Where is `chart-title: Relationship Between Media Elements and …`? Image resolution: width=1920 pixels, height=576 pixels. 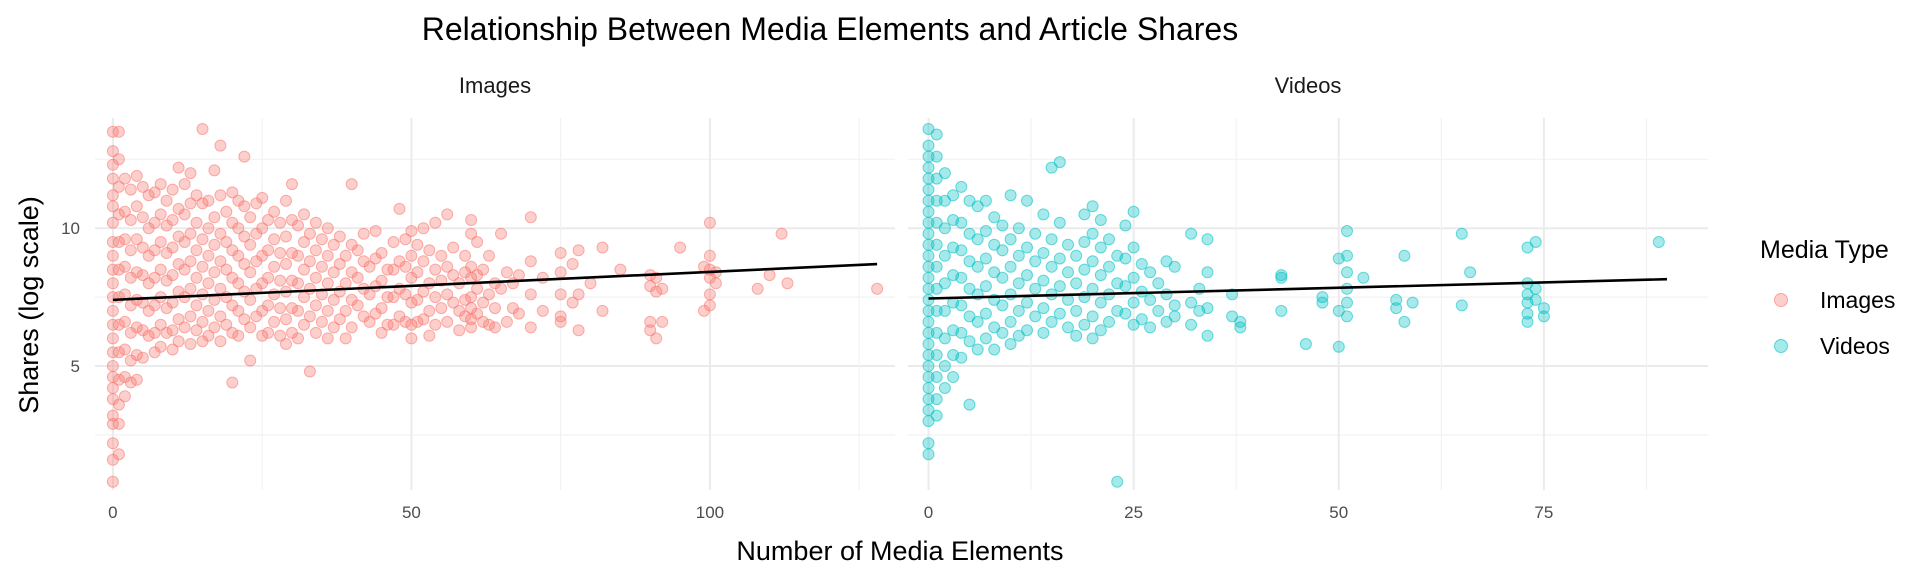 chart-title: Relationship Between Media Elements and … is located at coordinates (830, 29).